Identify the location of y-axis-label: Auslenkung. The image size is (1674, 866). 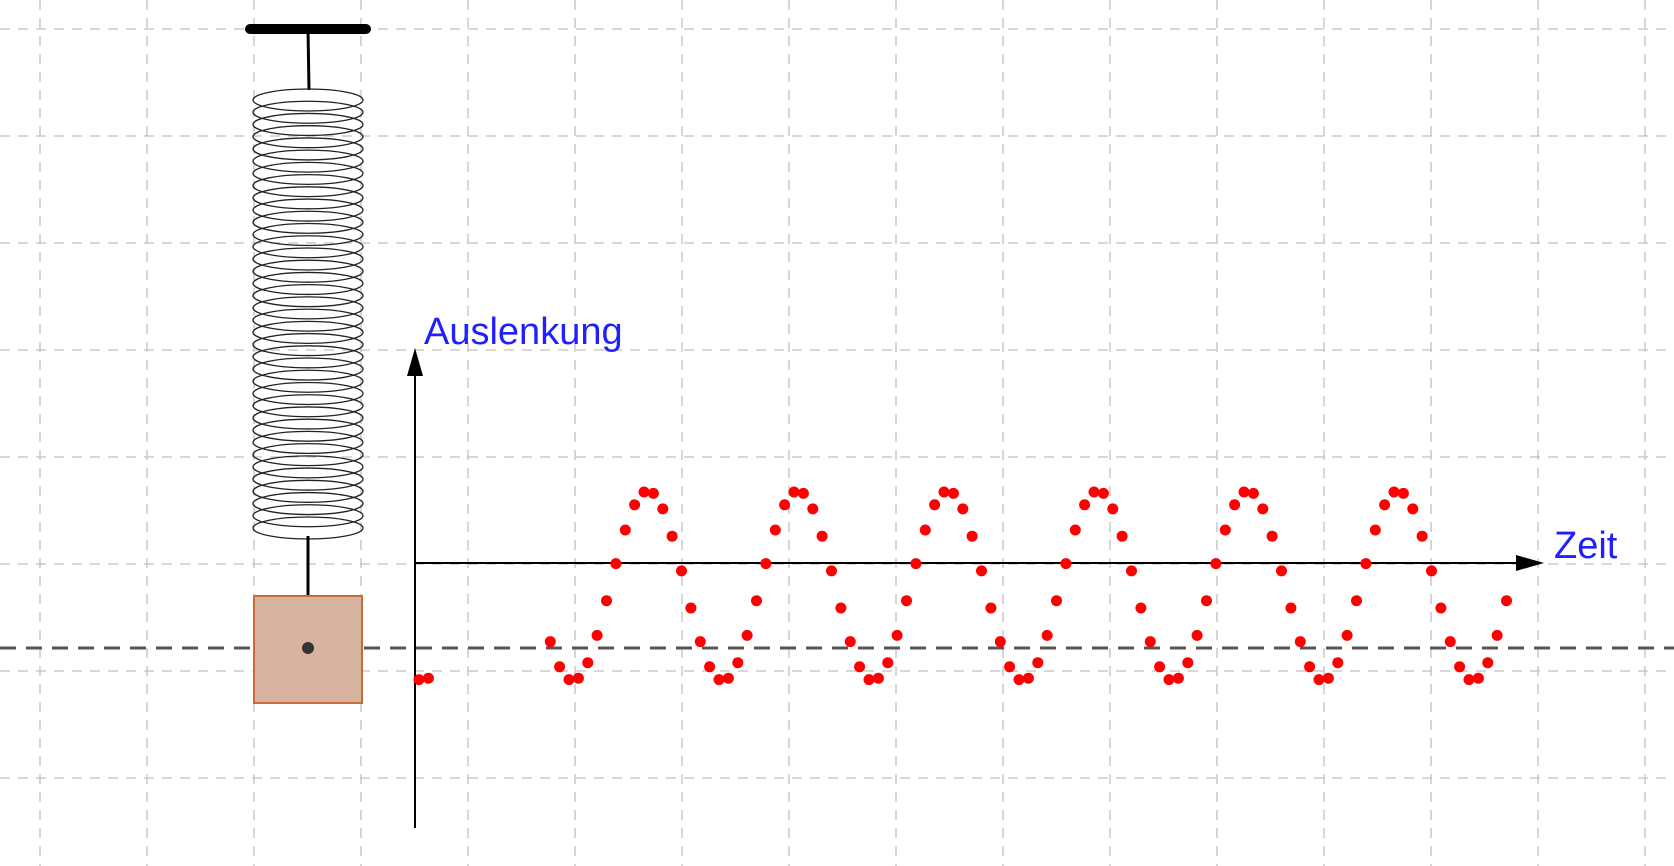
(523, 332).